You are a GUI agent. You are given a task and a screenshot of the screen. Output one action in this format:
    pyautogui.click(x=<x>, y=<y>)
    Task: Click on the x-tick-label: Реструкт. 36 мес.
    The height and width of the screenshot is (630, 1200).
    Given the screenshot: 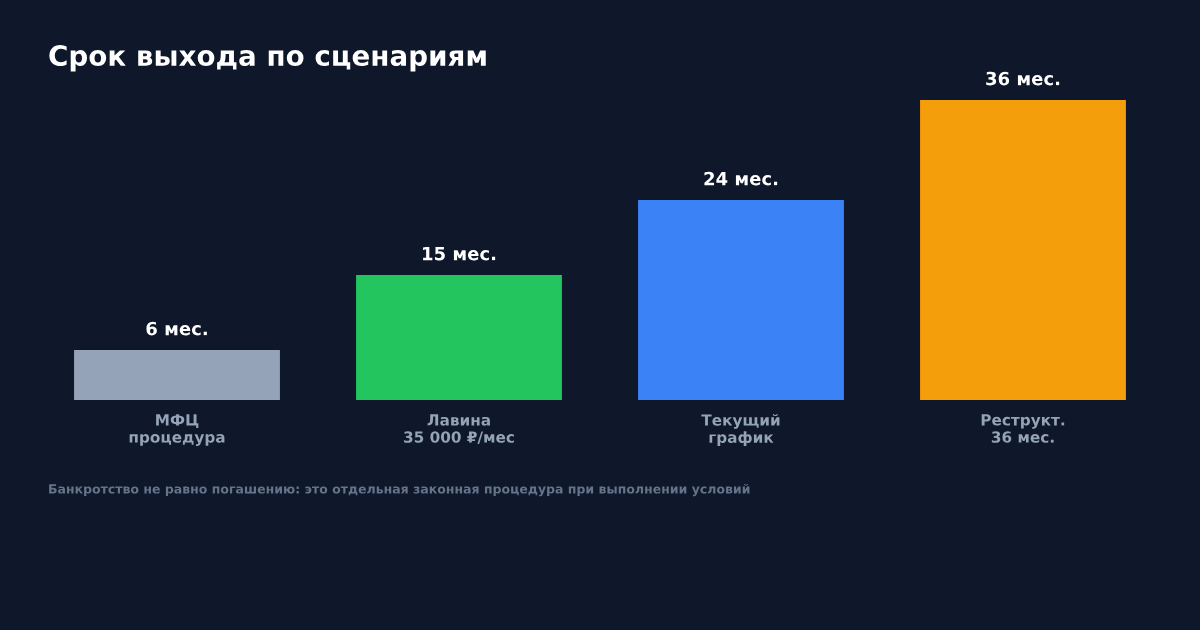 What is the action you would take?
    pyautogui.click(x=1023, y=428)
    